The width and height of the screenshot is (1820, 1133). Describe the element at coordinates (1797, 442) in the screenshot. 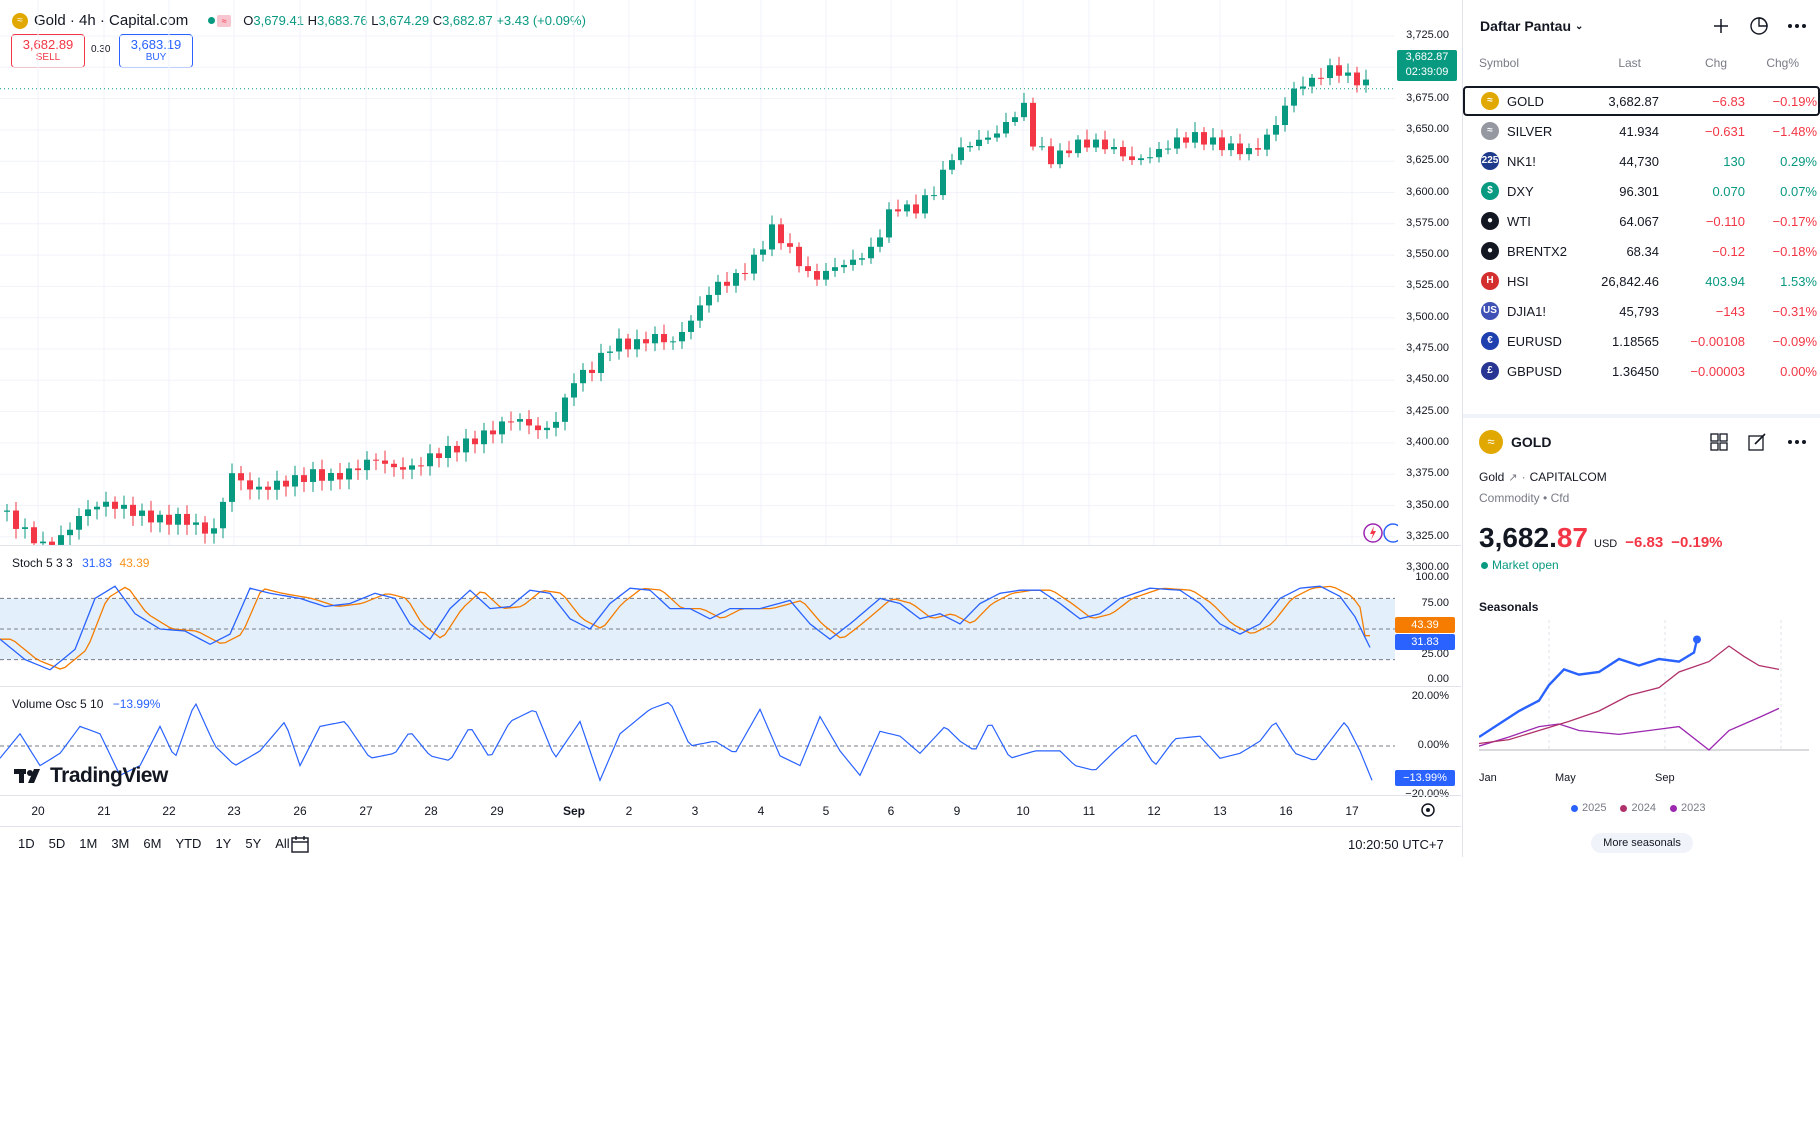

I see `details-more-button` at that location.